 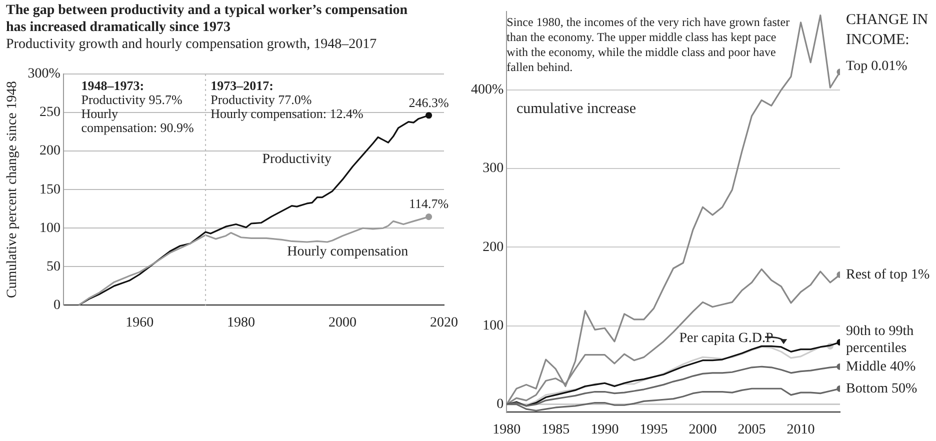 I want to click on y-tick-label: 50, so click(x=53, y=266).